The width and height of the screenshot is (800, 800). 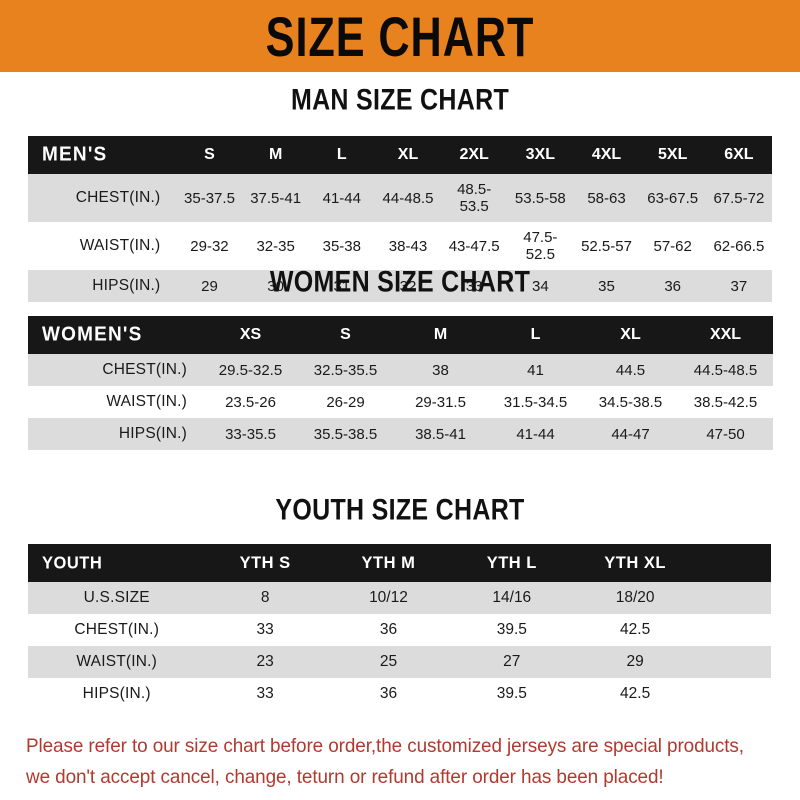 What do you see at coordinates (635, 597) in the screenshot?
I see `youth-cell-0-3: 18/20` at bounding box center [635, 597].